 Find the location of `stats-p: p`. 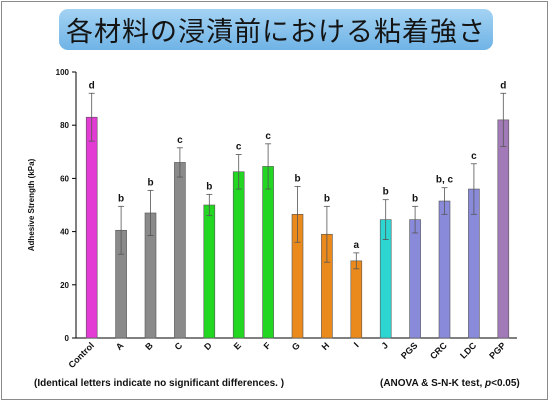

stats-p: p is located at coordinates (488, 383).